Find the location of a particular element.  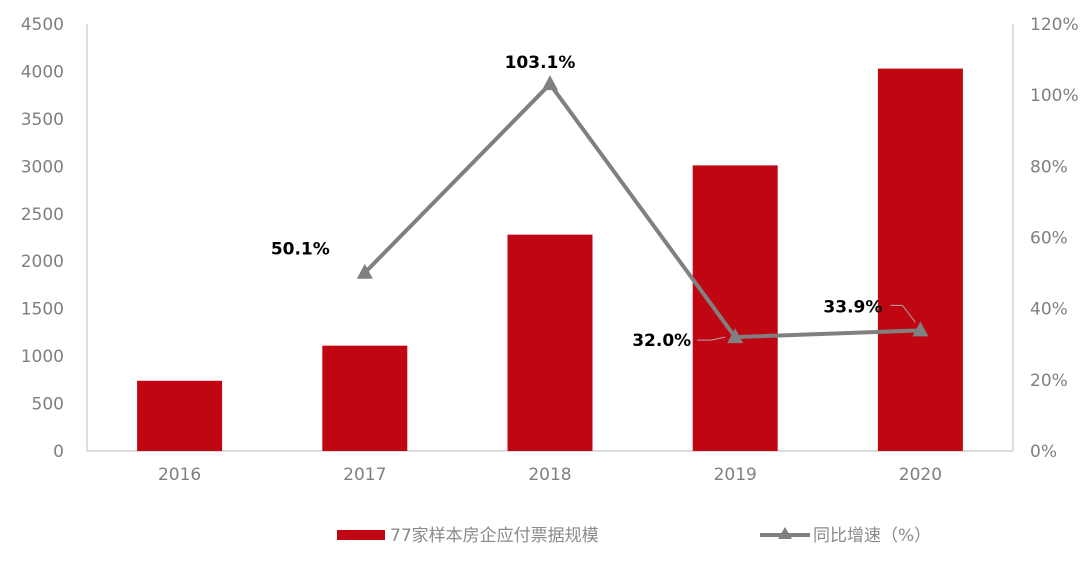

y-right-tick-label: 20% is located at coordinates (1049, 381).